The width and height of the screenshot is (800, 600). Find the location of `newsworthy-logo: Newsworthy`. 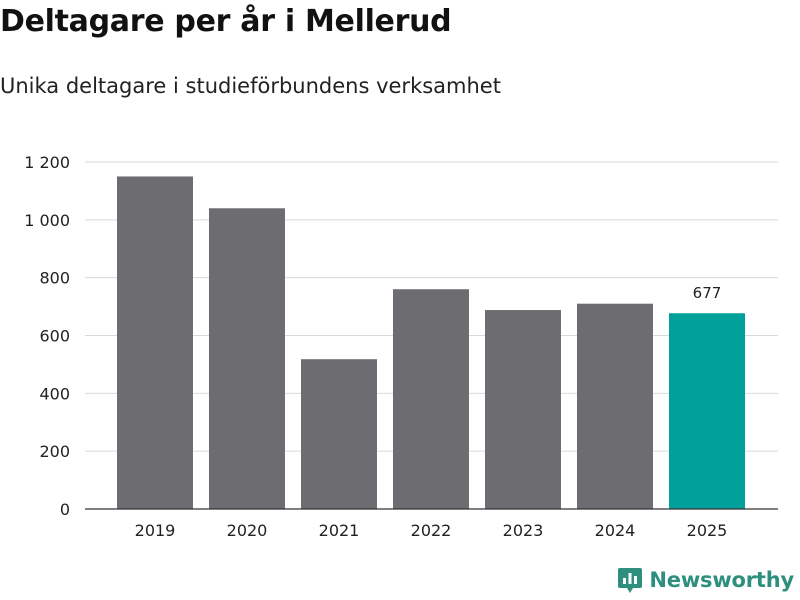

newsworthy-logo: Newsworthy is located at coordinates (705, 580).